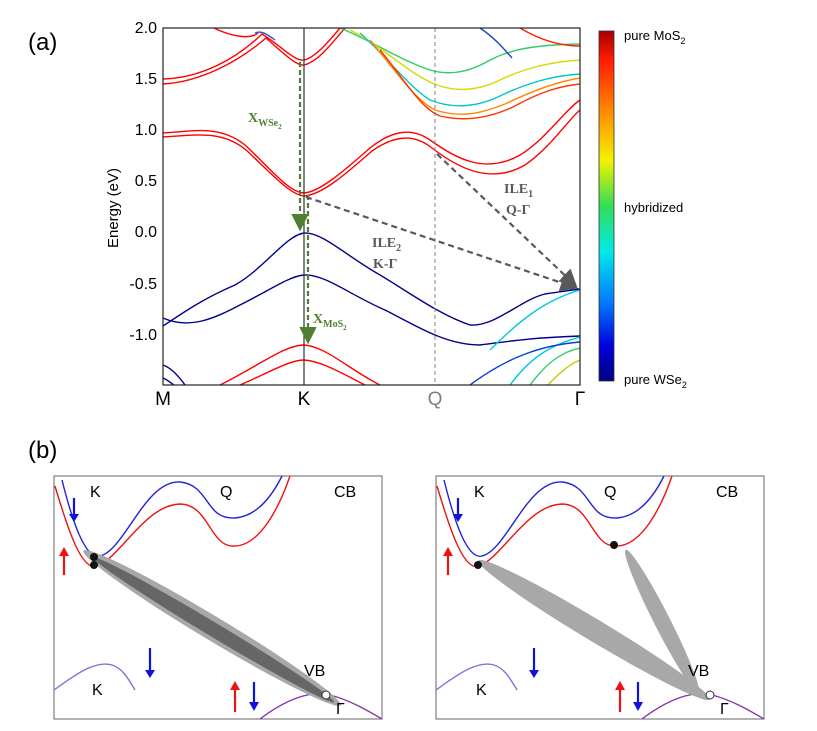  What do you see at coordinates (172, 516) in the screenshot?
I see `cb-blue-left` at bounding box center [172, 516].